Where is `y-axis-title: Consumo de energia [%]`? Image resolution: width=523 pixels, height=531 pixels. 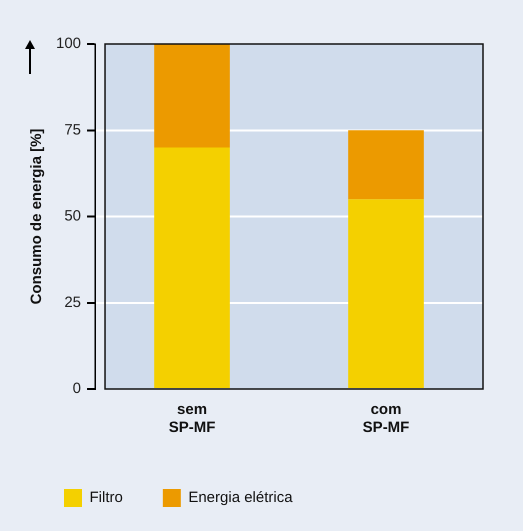 y-axis-title: Consumo de energia [%] is located at coordinates (37, 216).